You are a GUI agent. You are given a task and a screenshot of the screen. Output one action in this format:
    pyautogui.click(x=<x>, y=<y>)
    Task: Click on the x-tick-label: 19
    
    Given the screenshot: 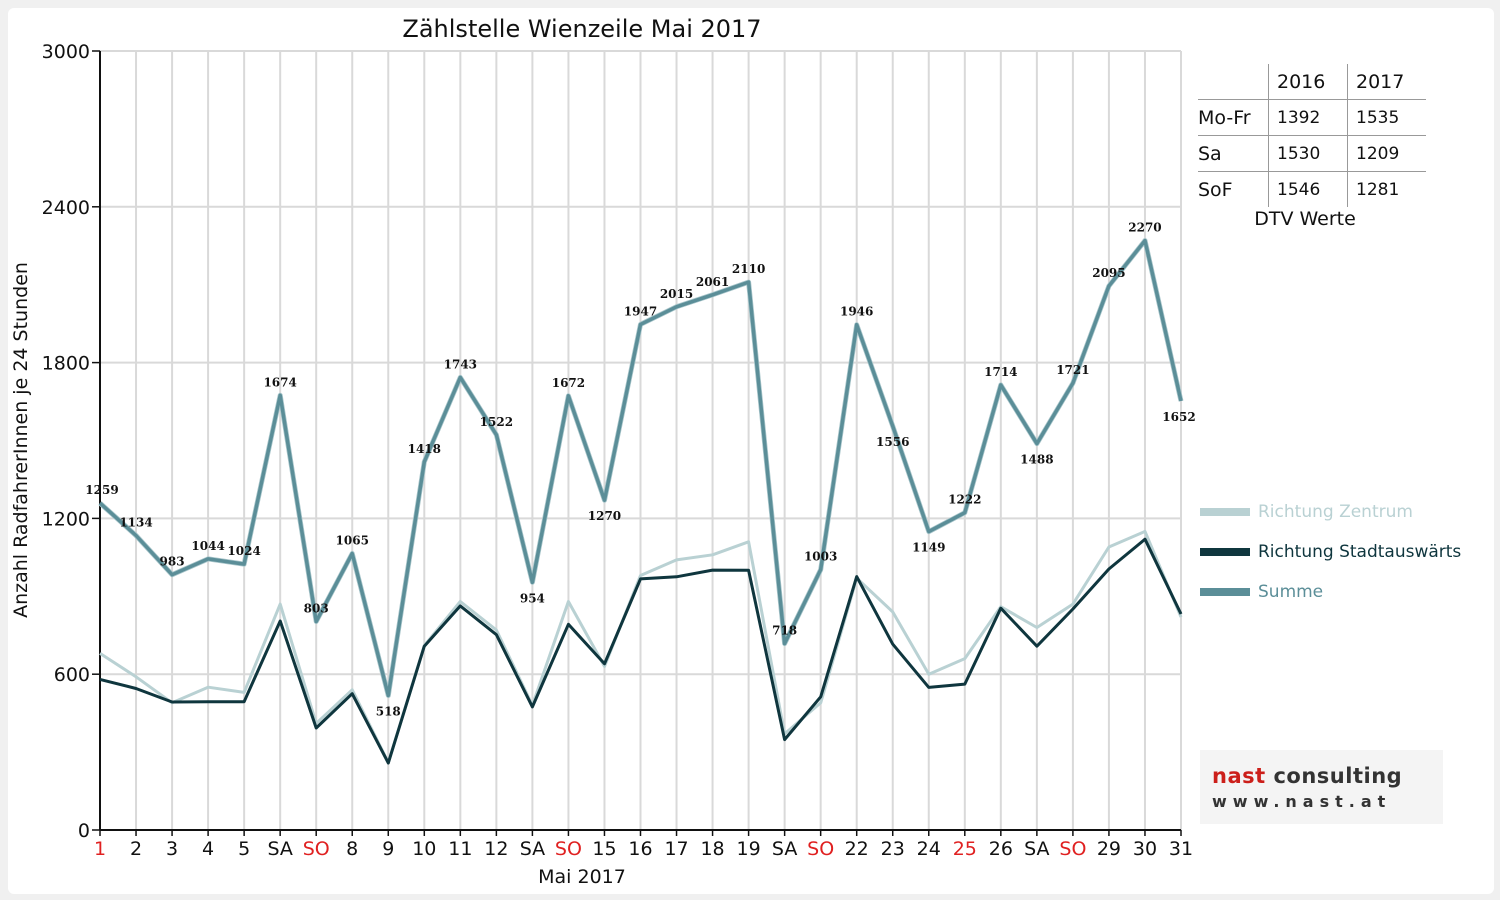 What is the action you would take?
    pyautogui.click(x=749, y=849)
    